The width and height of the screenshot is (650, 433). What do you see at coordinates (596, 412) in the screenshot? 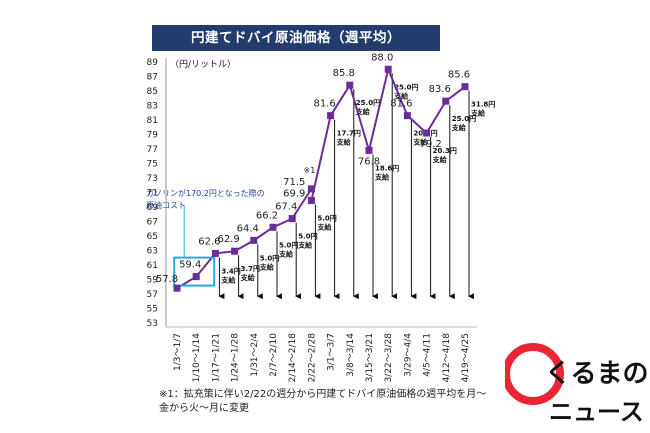
I see `brand-logo-line2: ニュース` at bounding box center [596, 412].